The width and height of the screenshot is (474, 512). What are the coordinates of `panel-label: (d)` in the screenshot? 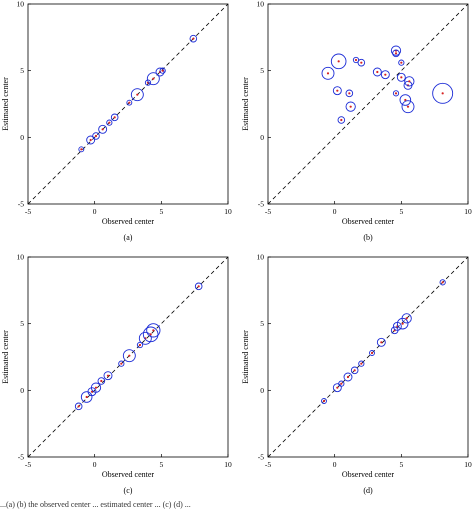 It's located at (368, 490).